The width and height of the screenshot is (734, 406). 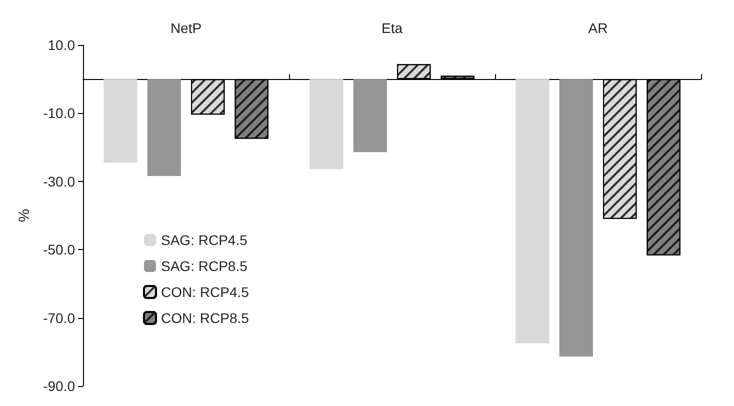 I want to click on y-axis-title: %, so click(x=25, y=215).